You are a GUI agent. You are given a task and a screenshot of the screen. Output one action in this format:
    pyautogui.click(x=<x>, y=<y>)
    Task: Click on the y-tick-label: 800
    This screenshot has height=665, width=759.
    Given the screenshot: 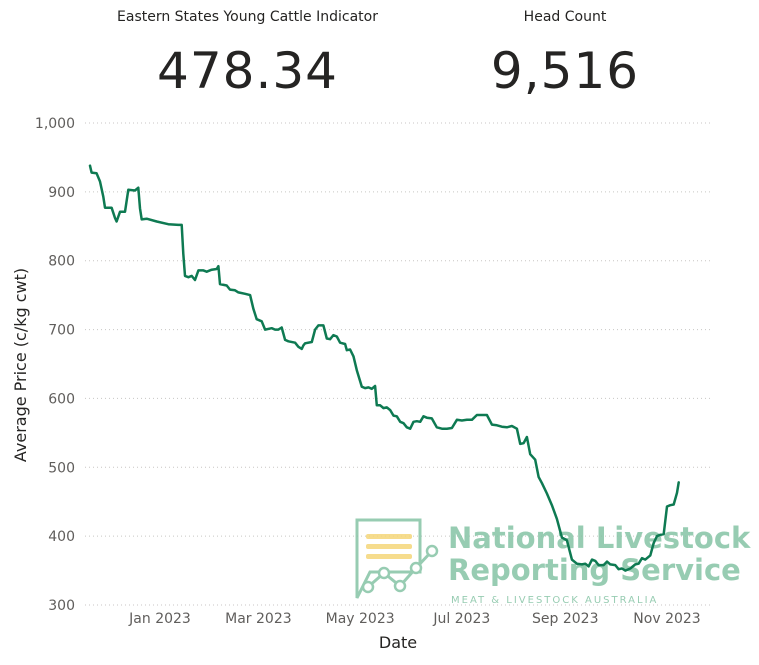 What is the action you would take?
    pyautogui.click(x=61, y=262)
    